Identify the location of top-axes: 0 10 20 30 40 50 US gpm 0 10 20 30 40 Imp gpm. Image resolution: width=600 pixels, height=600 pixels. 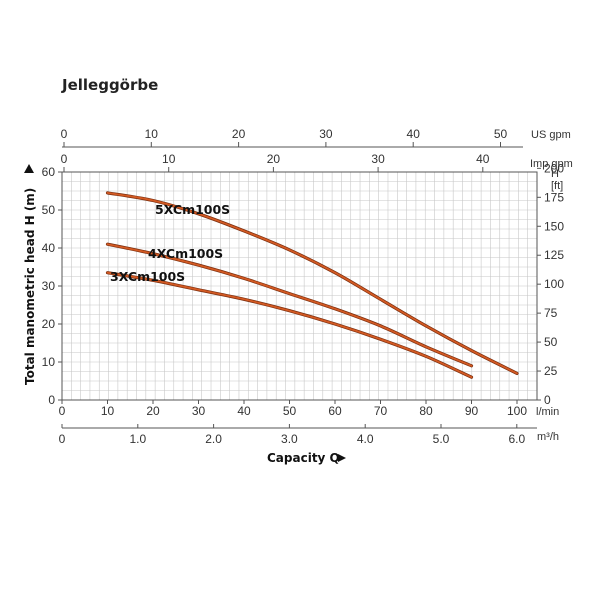
(317, 150).